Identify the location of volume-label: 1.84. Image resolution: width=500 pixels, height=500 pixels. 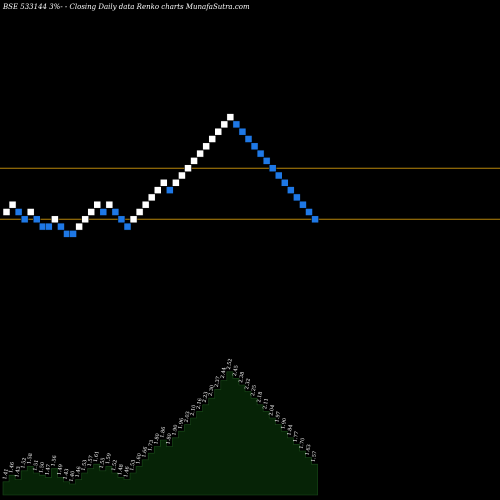
(290, 430).